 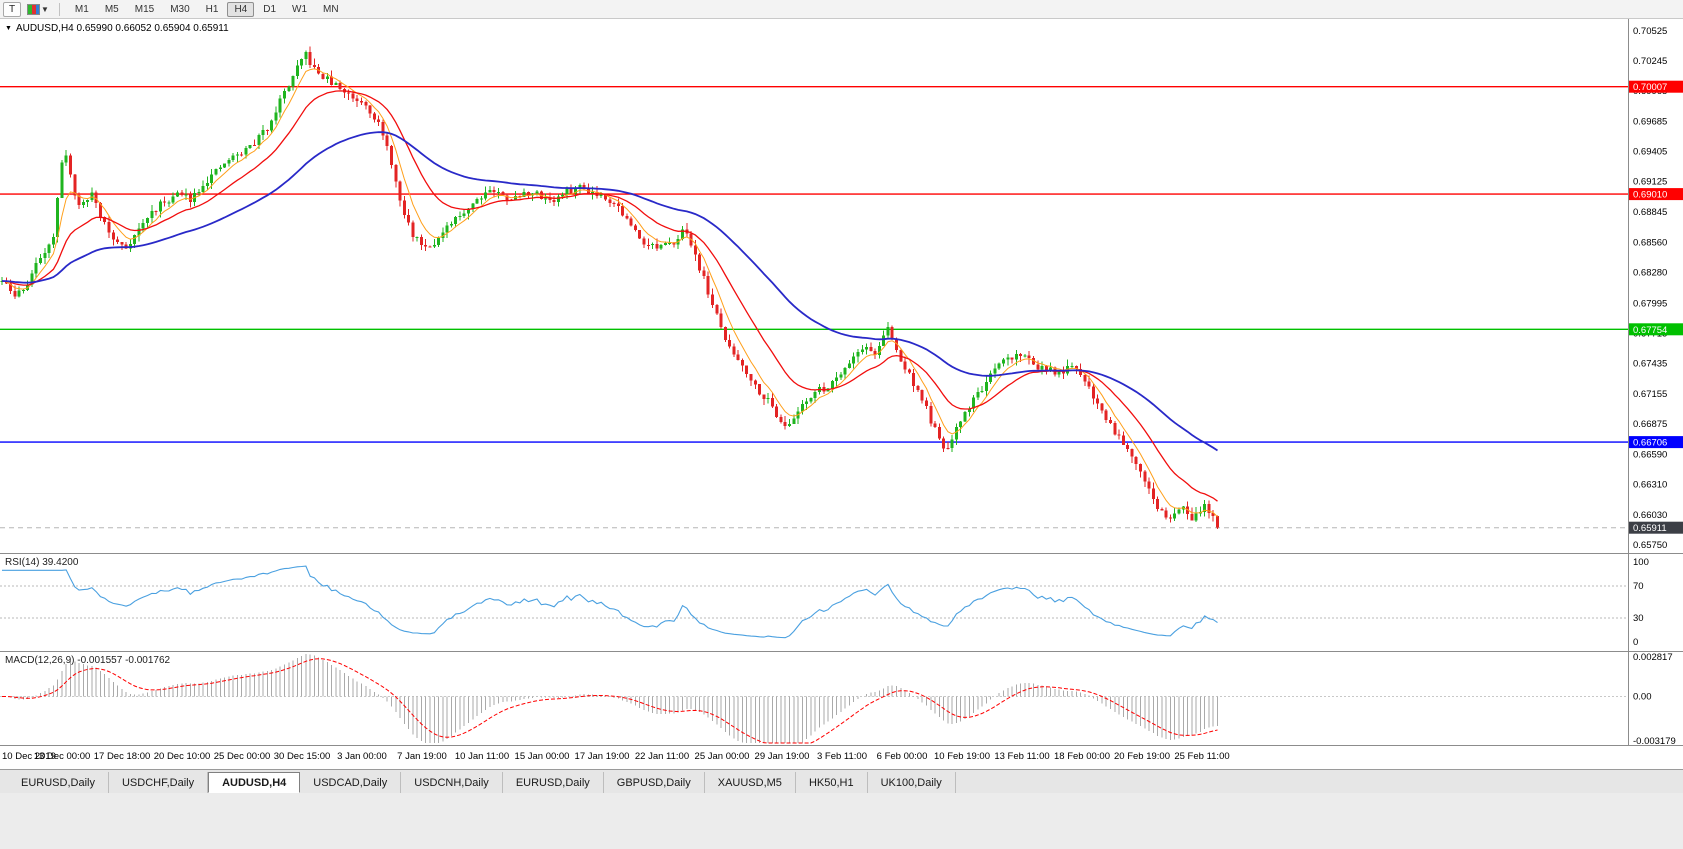 I want to click on chart-tab-5-eurusd-daily: EURUSD,Daily, so click(x=553, y=782).